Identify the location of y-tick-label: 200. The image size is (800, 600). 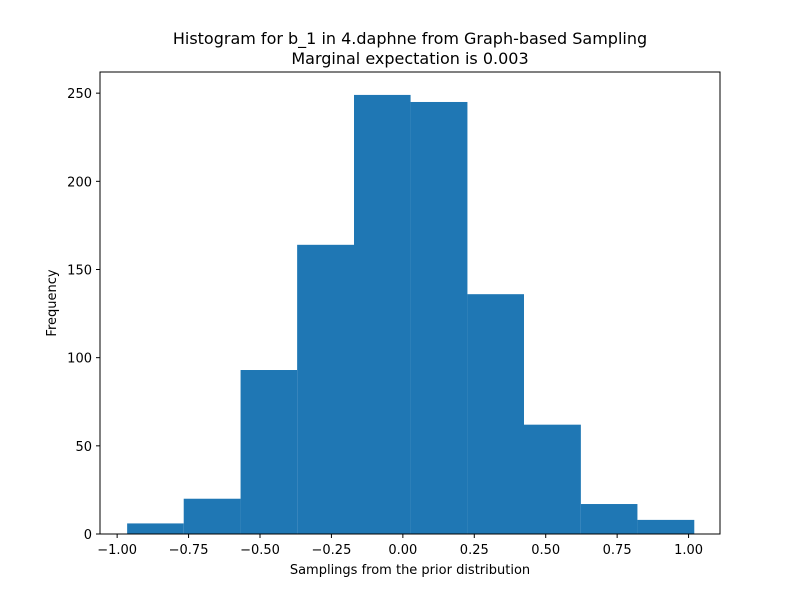
(79, 182).